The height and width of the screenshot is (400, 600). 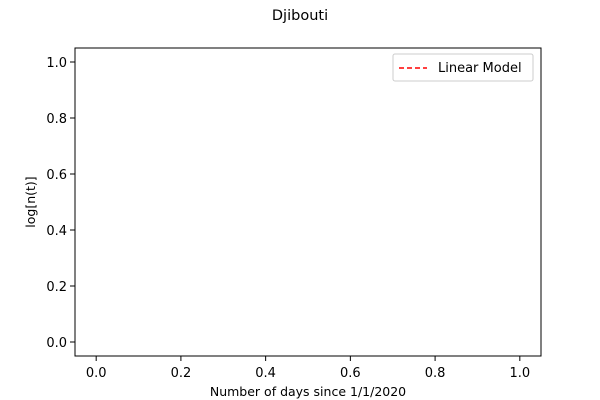 What do you see at coordinates (96, 373) in the screenshot?
I see `x-tick-label: 0.0` at bounding box center [96, 373].